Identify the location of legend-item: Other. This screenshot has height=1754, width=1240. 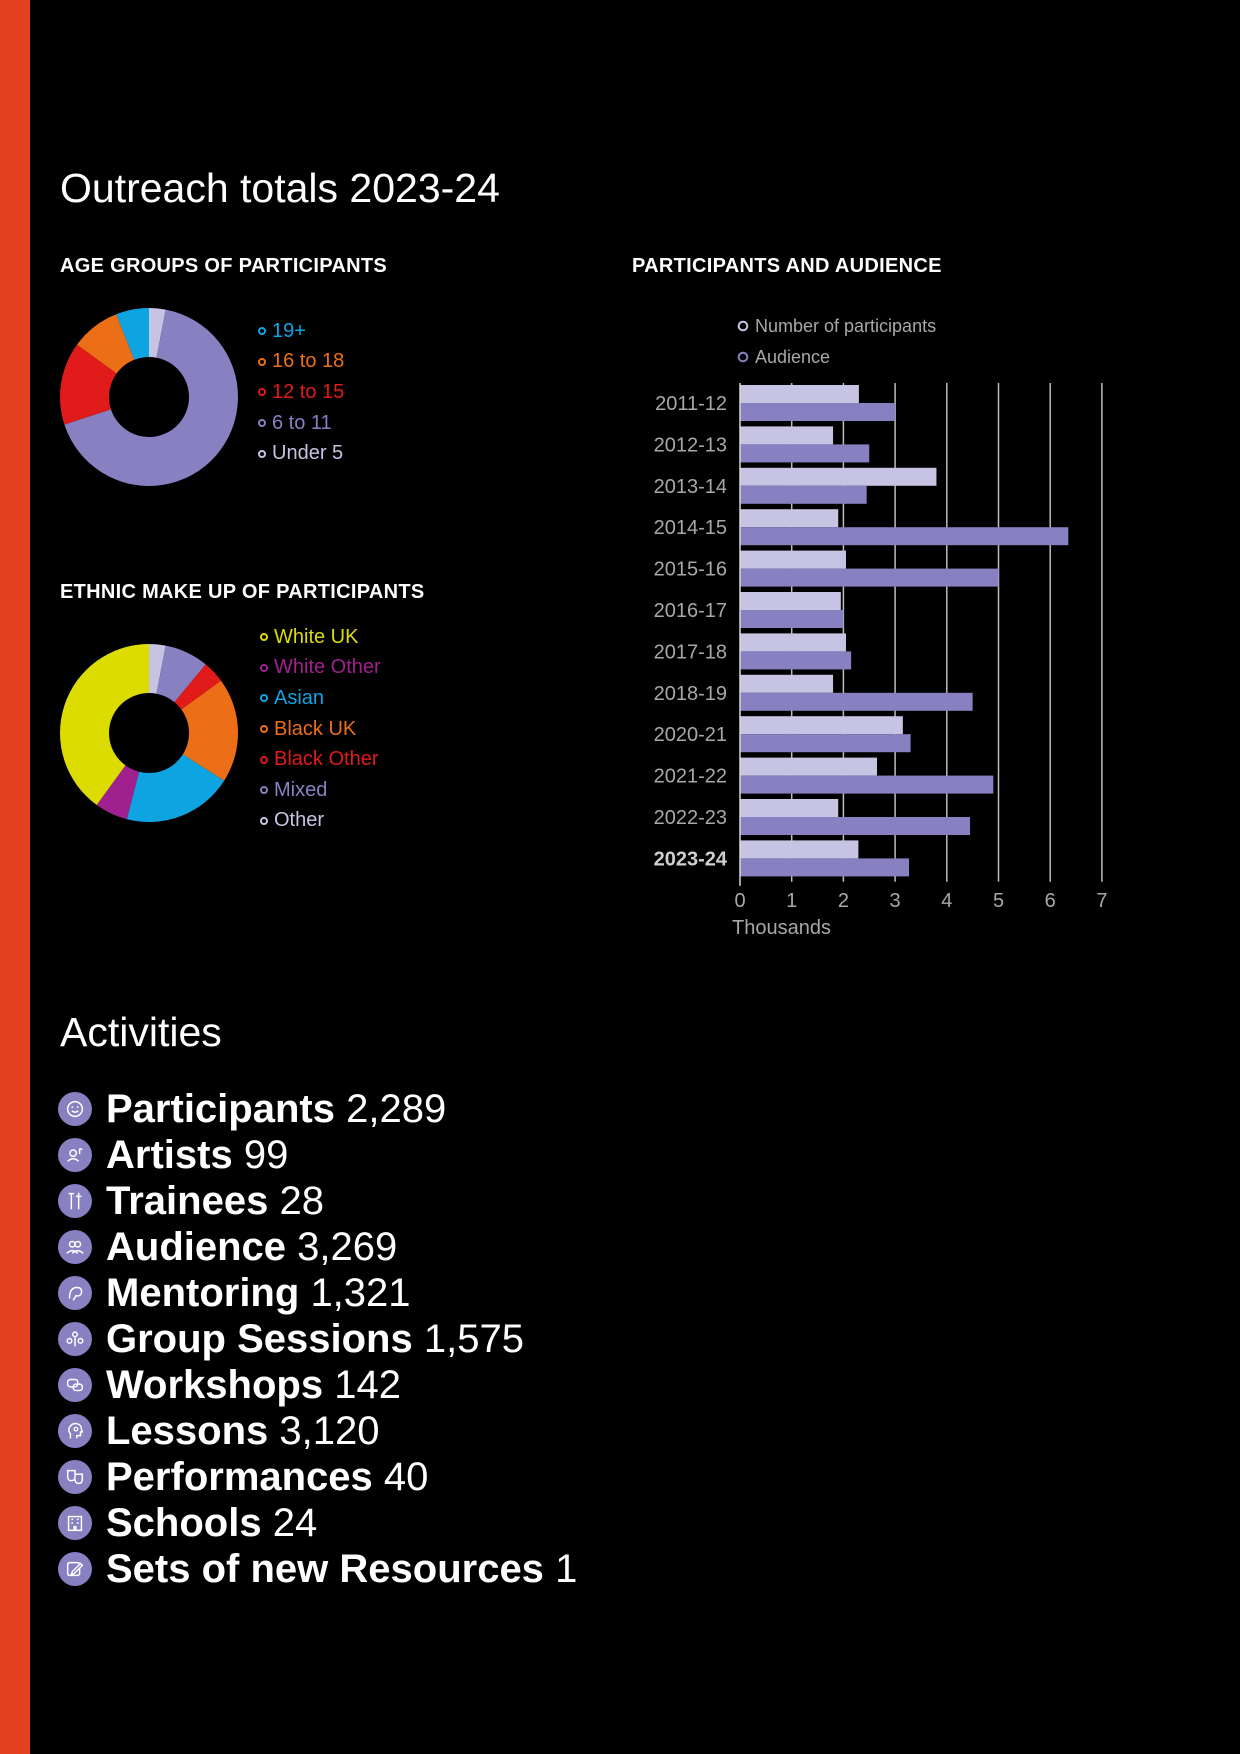
(320, 821).